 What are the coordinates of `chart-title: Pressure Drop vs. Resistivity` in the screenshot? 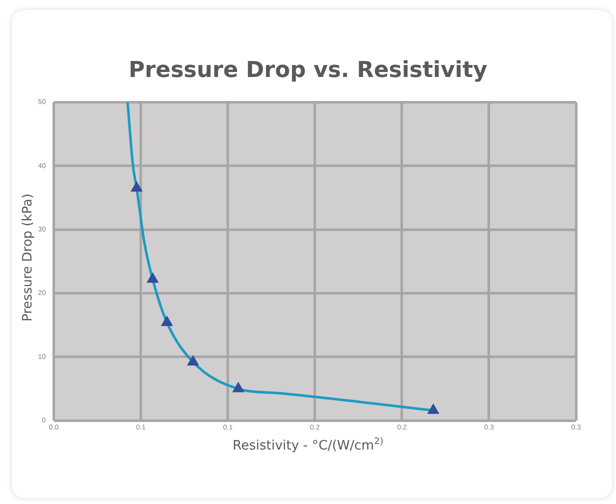 It's located at (308, 70).